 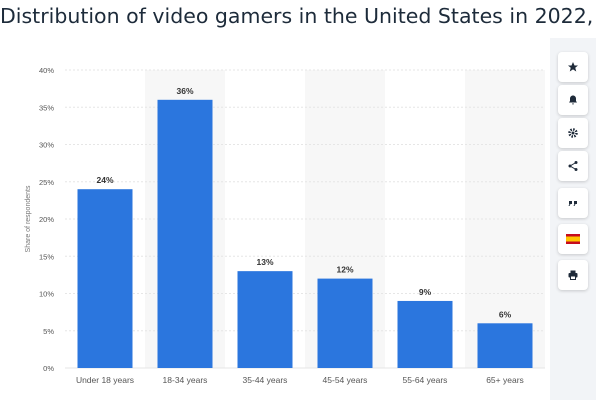 I want to click on print-icon, so click(x=573, y=275).